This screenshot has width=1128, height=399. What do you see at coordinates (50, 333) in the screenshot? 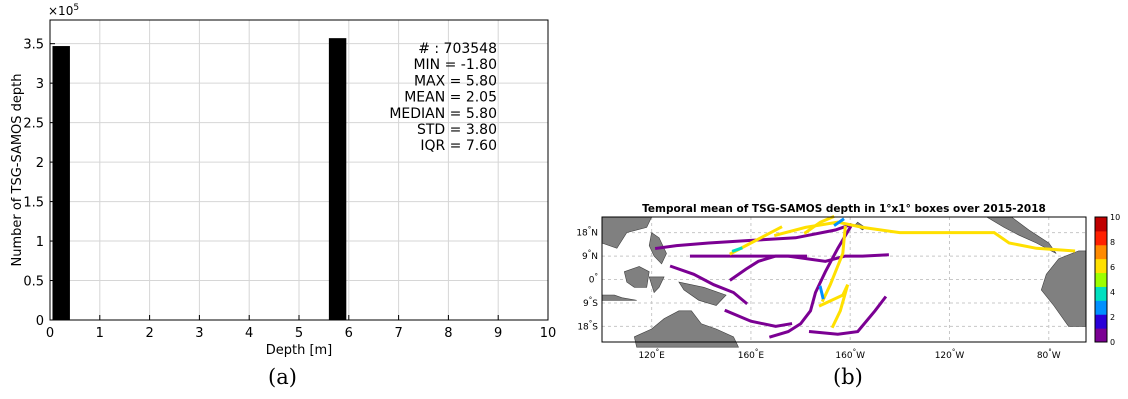
I see `x-tick-label: 0` at bounding box center [50, 333].